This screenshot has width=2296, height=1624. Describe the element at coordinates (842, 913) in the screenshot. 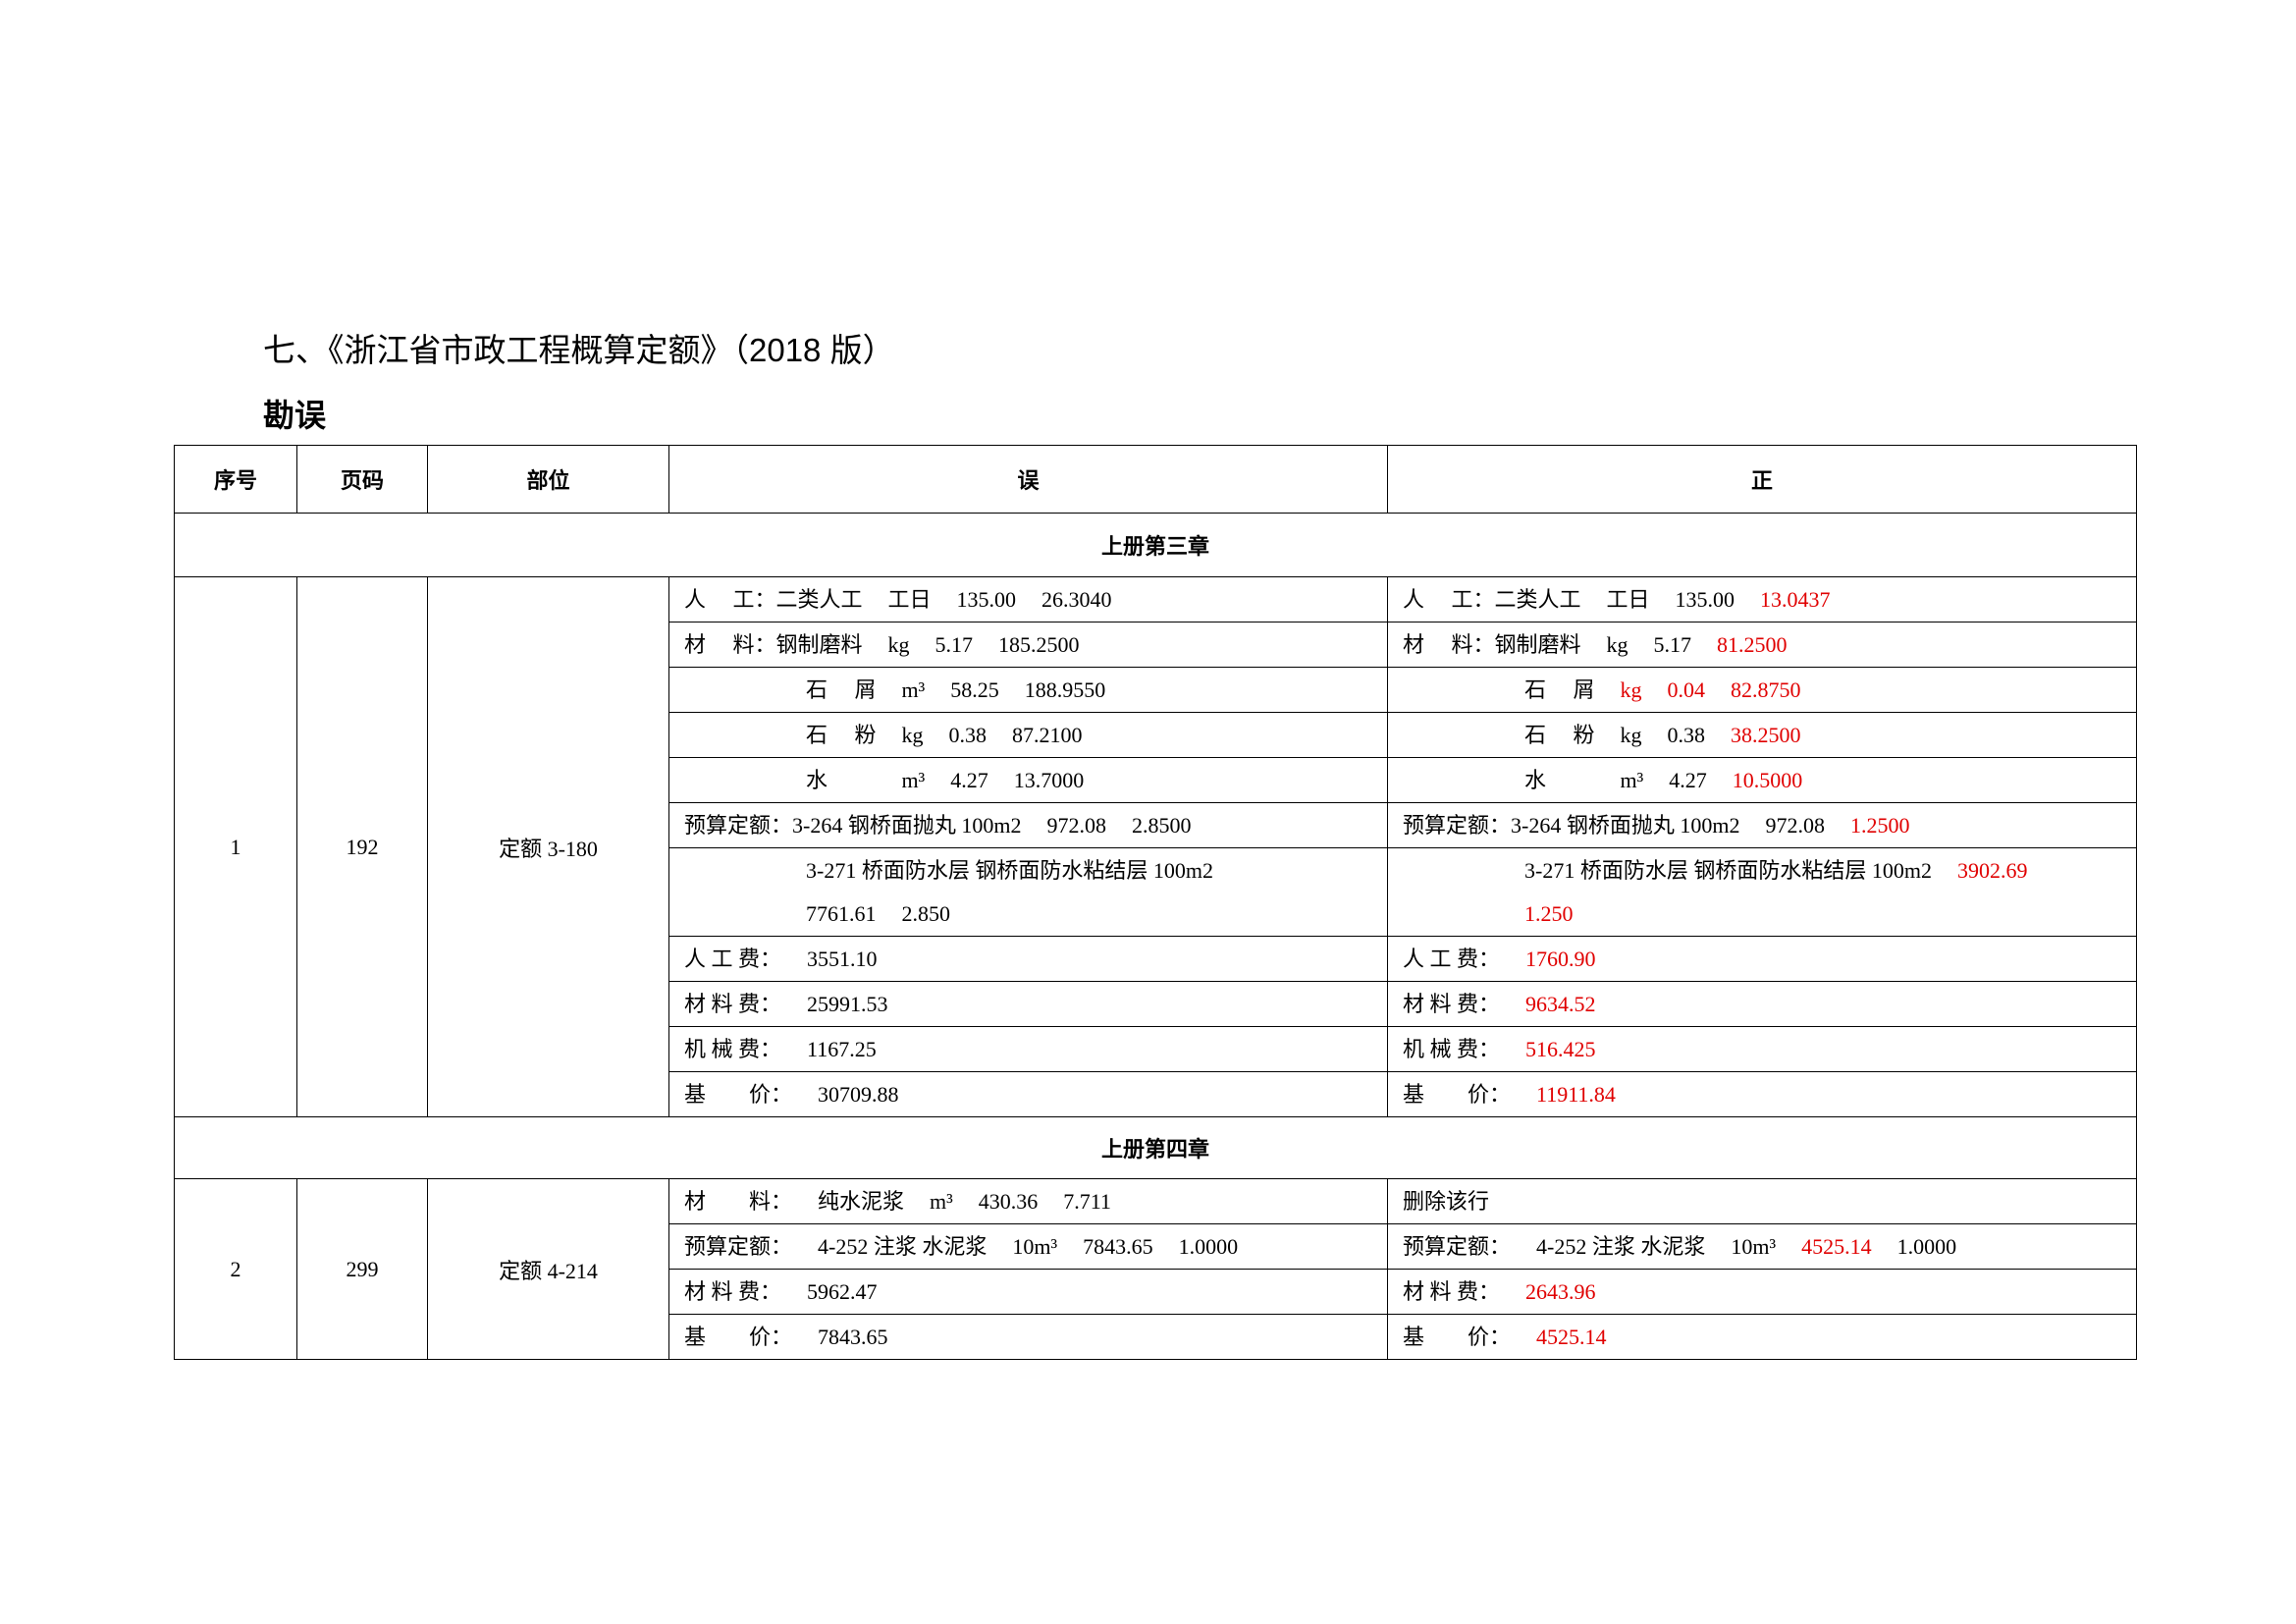

I see `text-segment: 7761.61` at that location.